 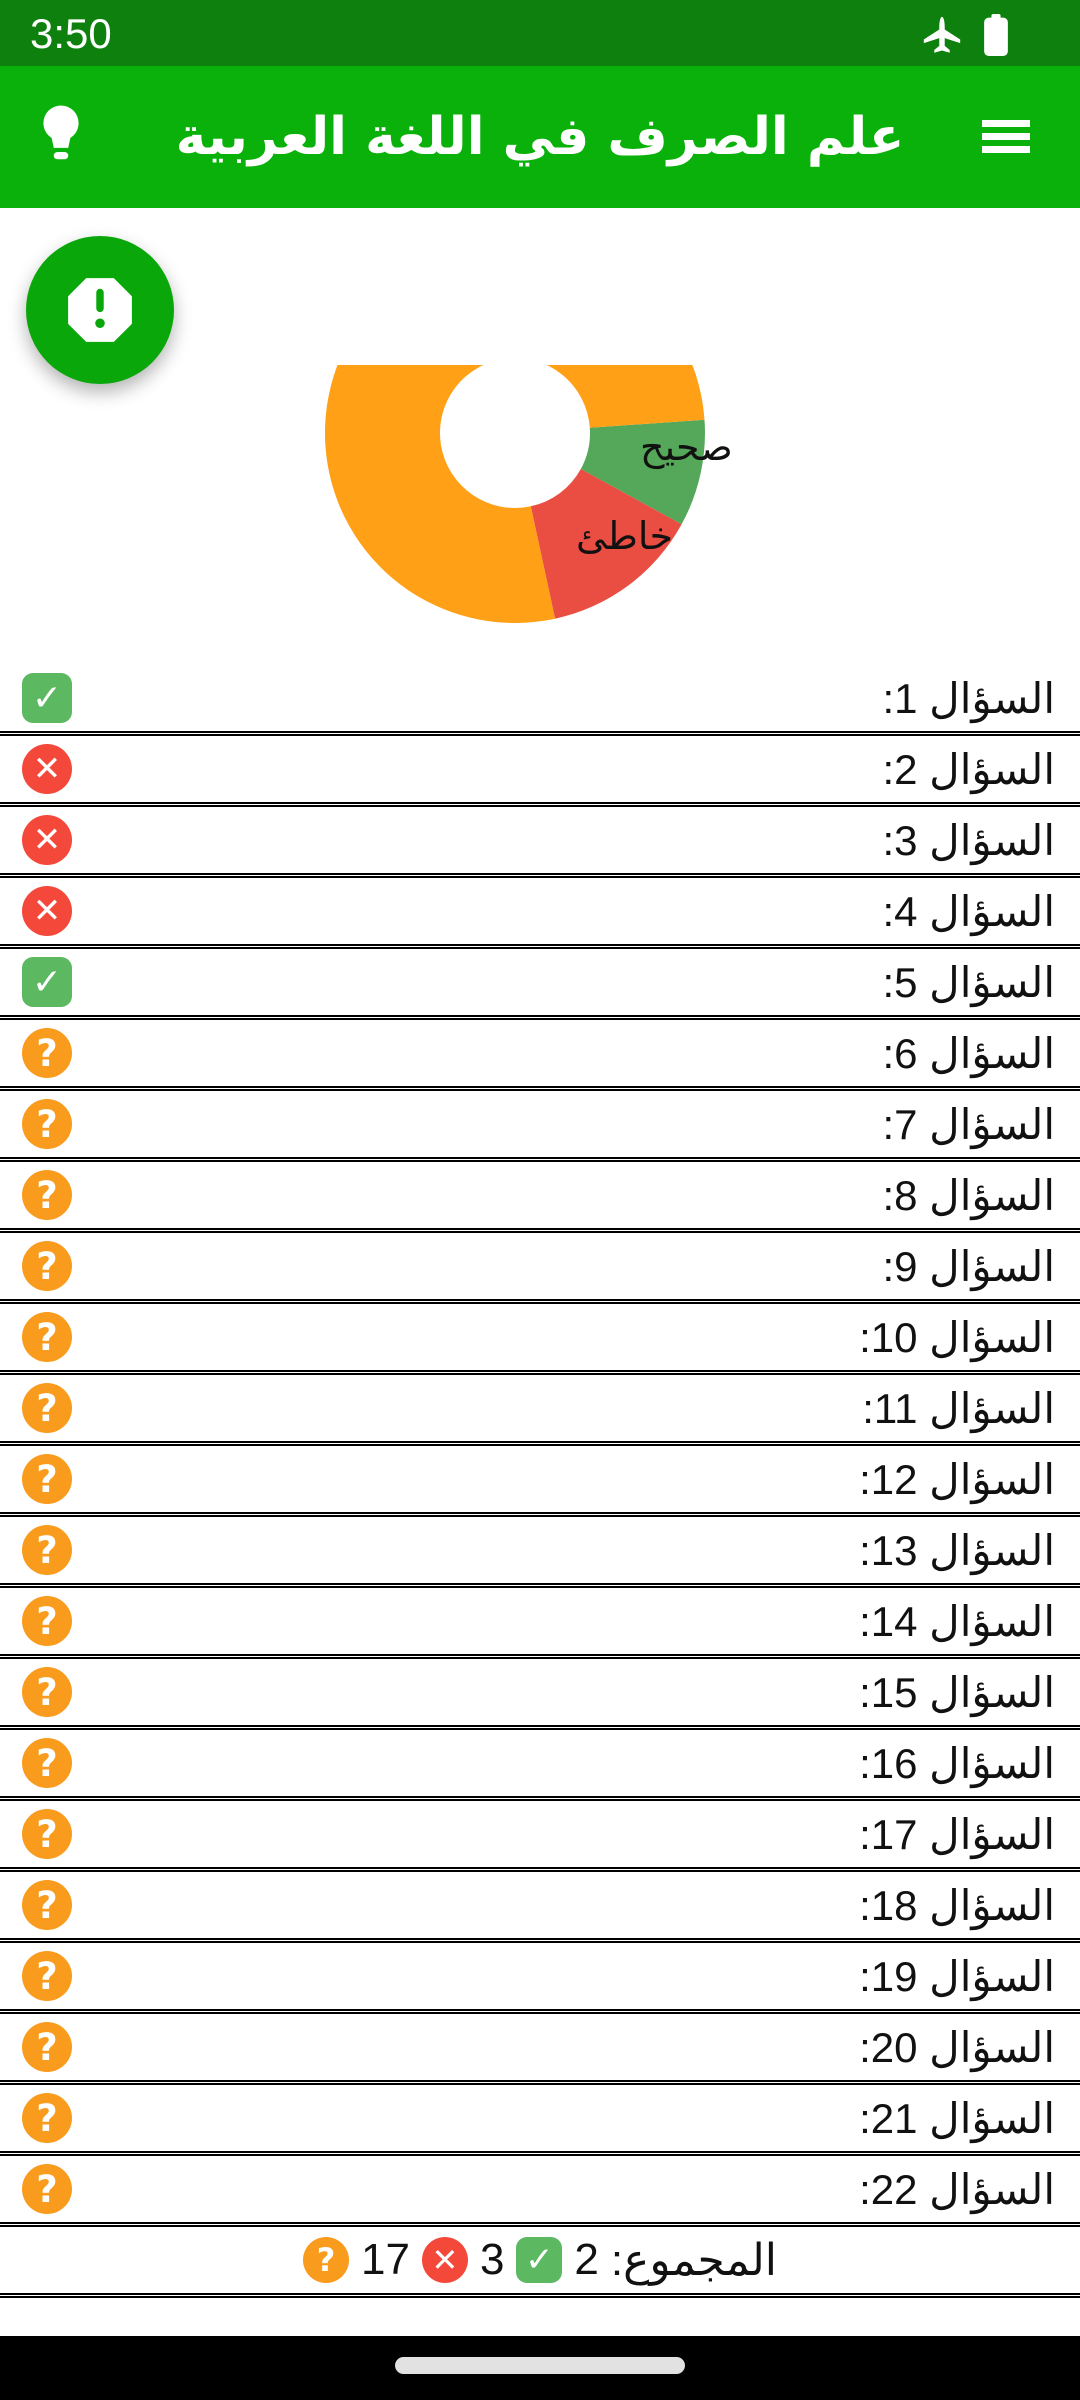 What do you see at coordinates (540, 1055) in the screenshot?
I see `question-row: ? السؤال 6:` at bounding box center [540, 1055].